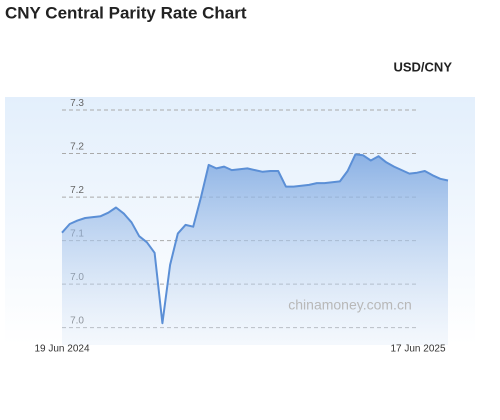  Describe the element at coordinates (126, 12) in the screenshot. I see `chart-title: CNY Central Parity Rate Chart` at that location.